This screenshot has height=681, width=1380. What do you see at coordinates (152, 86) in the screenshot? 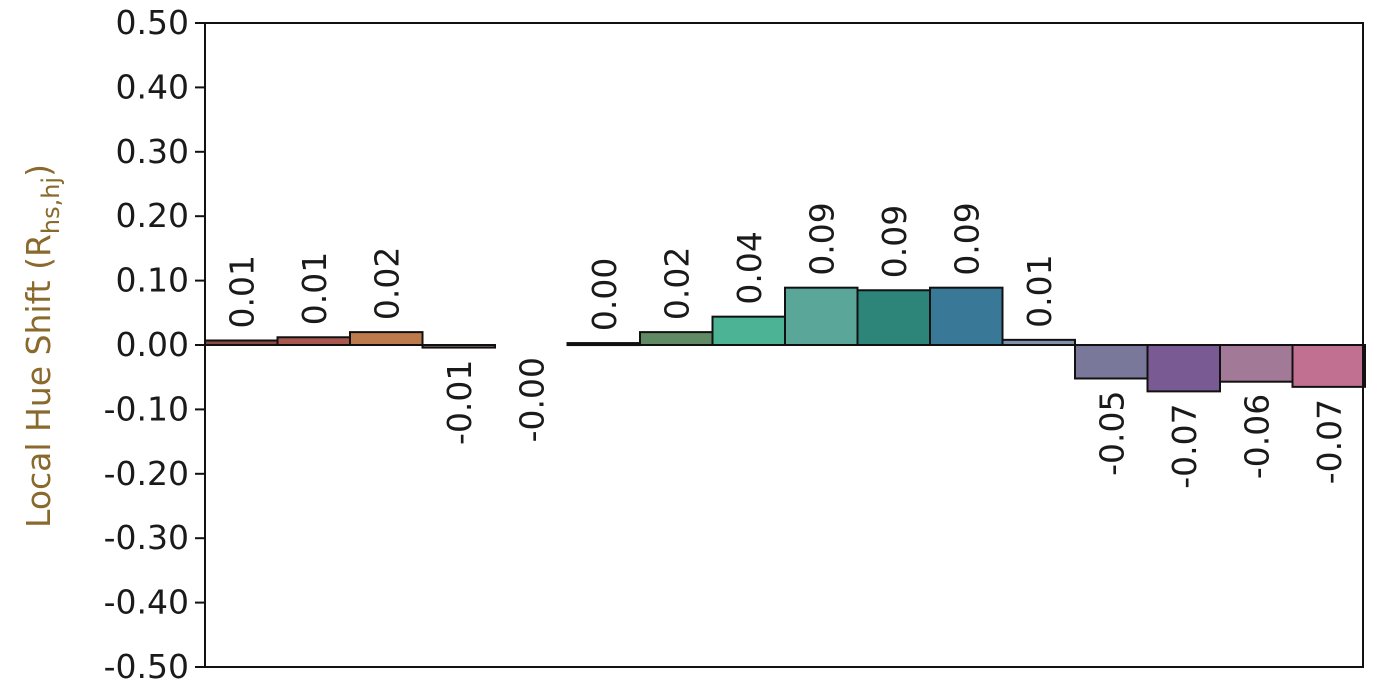
I see `y-tick-label: 0.40` at bounding box center [152, 86].